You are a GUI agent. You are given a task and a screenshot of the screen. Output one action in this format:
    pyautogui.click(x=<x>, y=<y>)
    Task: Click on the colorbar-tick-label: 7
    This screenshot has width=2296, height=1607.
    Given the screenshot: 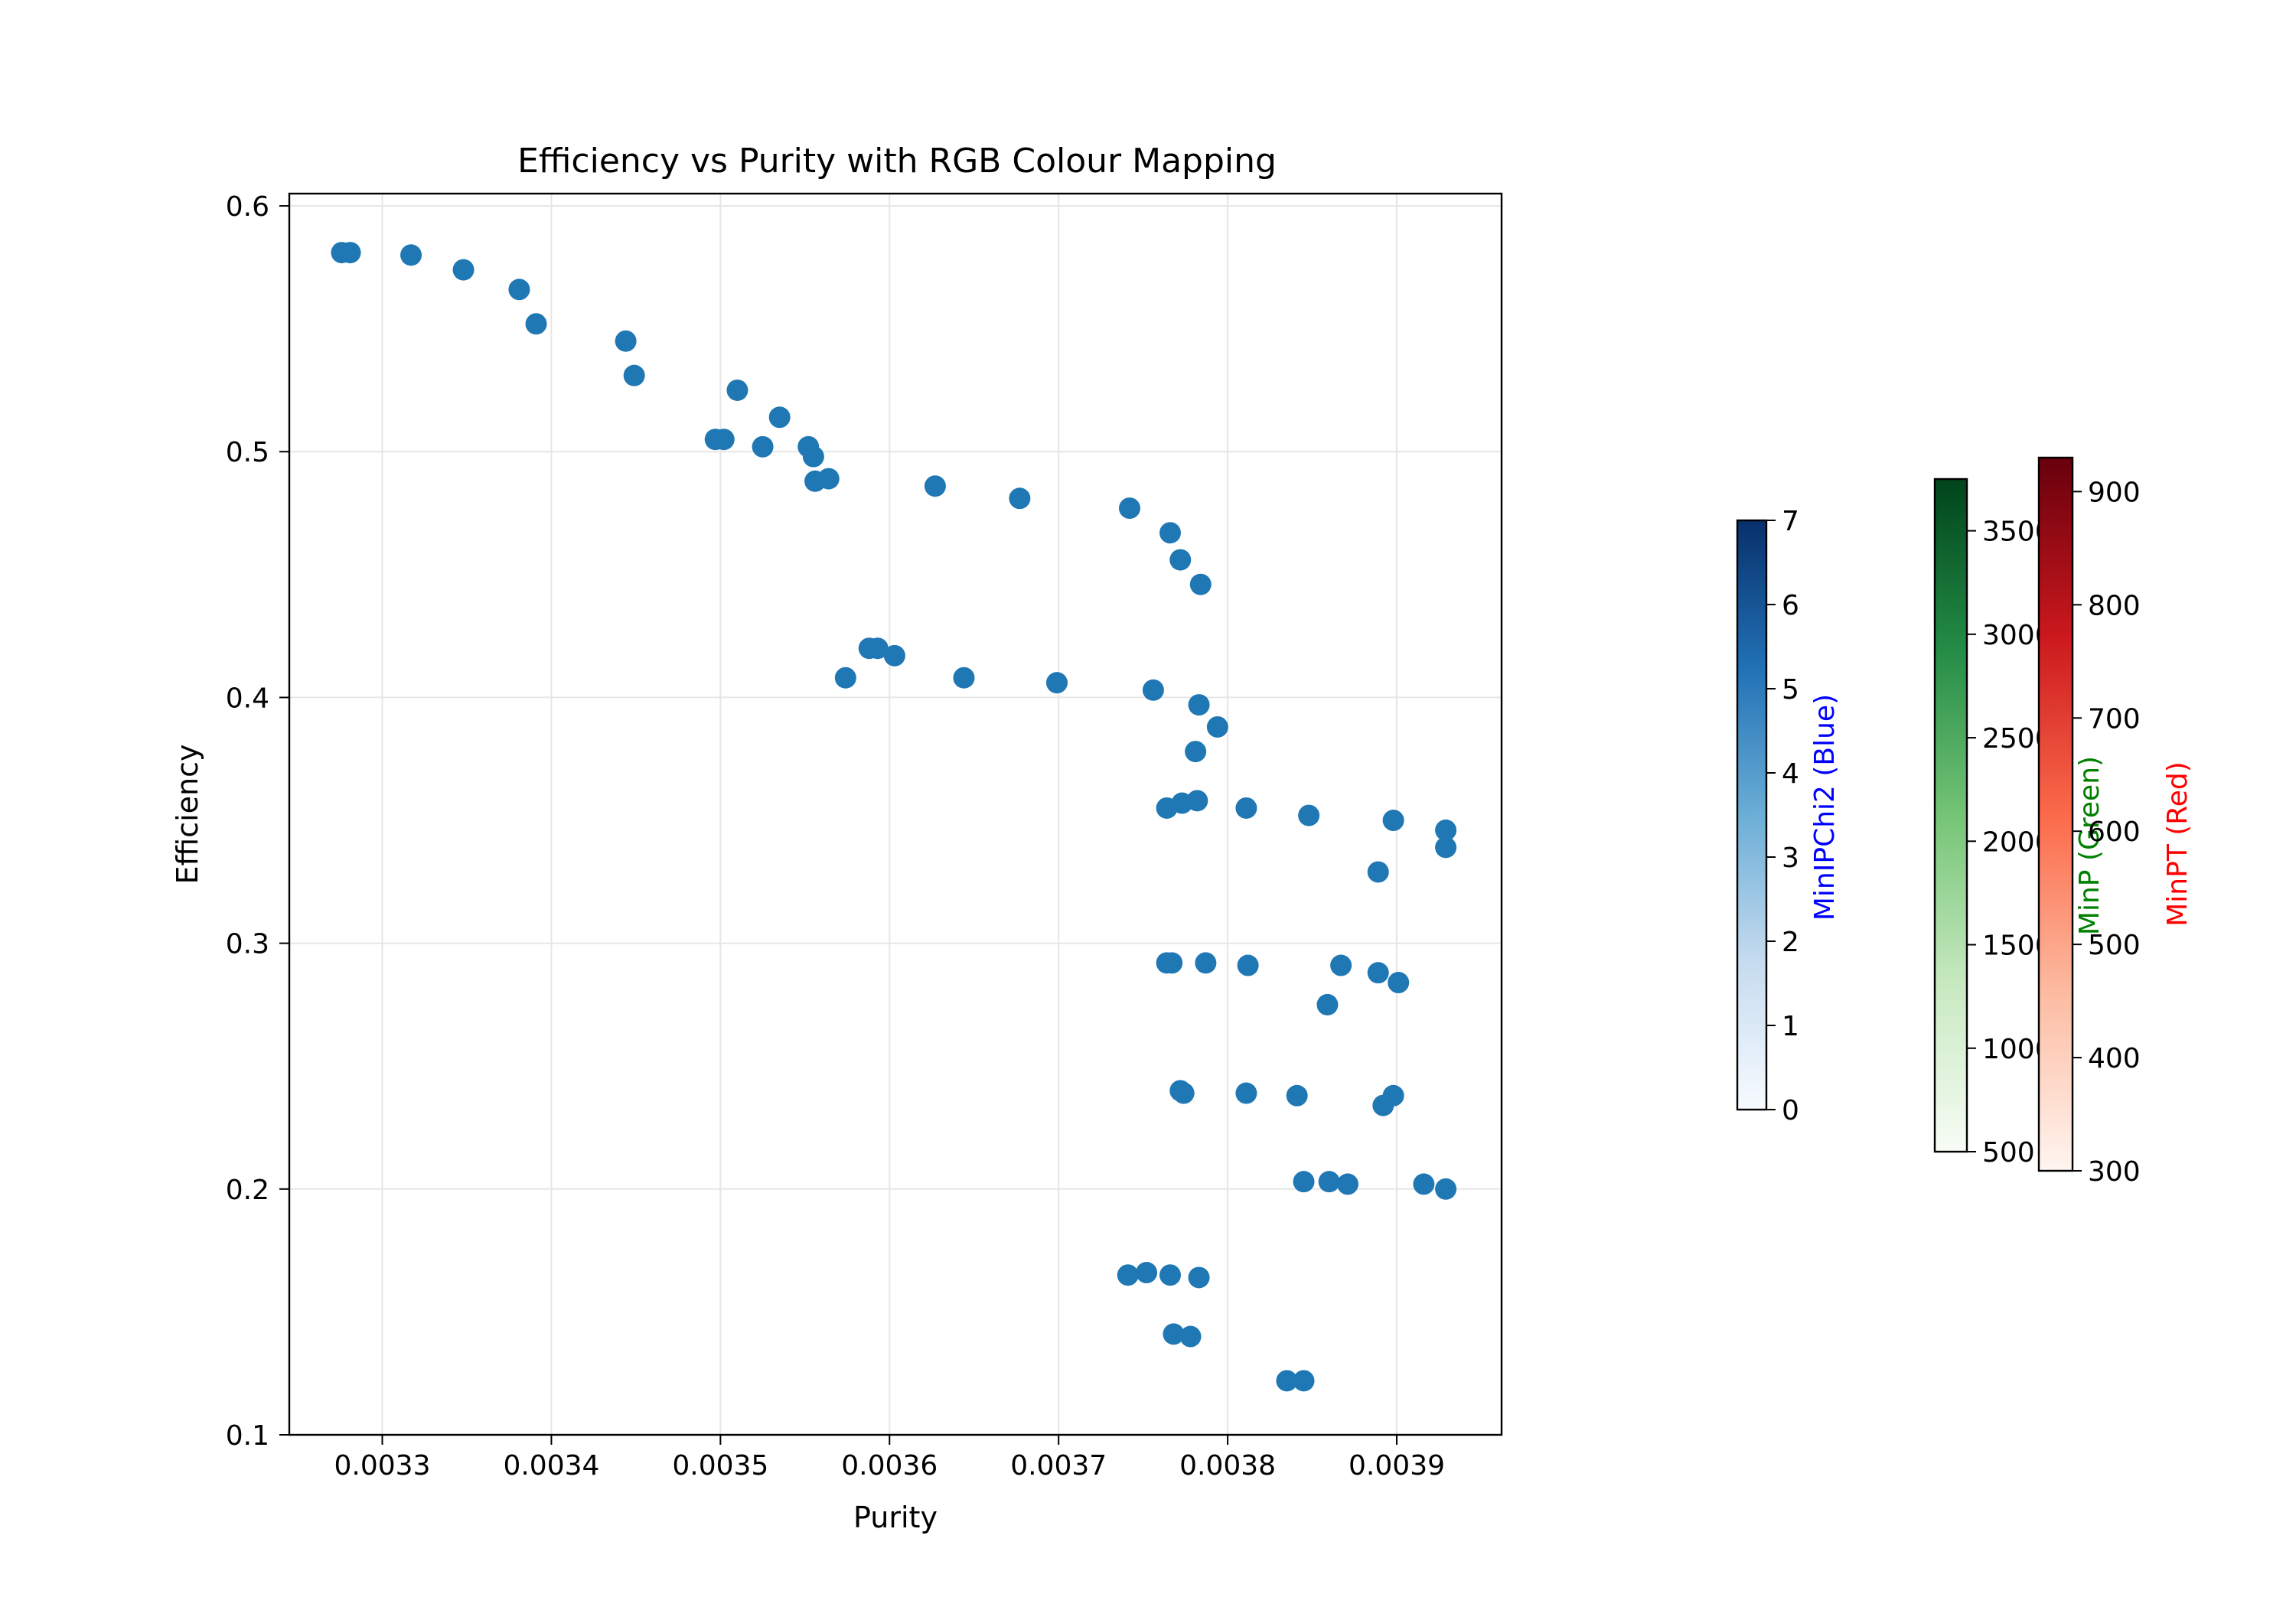 What is the action you would take?
    pyautogui.click(x=1790, y=521)
    